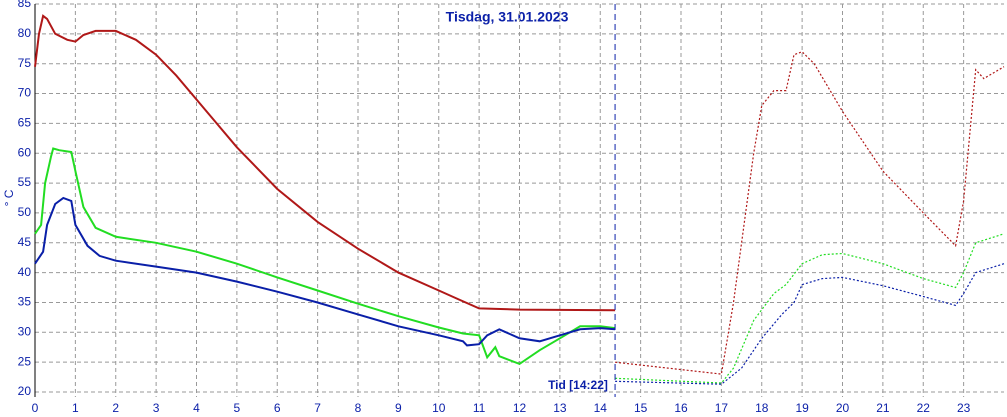 Image resolution: width=1007 pixels, height=417 pixels. What do you see at coordinates (883, 408) in the screenshot?
I see `x-tick-label: 21` at bounding box center [883, 408].